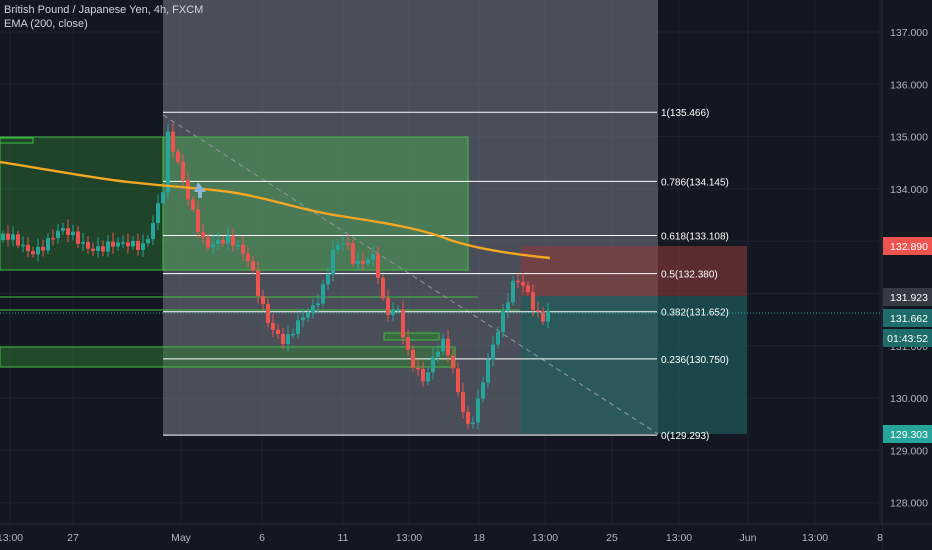 This screenshot has width=932, height=550. Describe the element at coordinates (228, 357) in the screenshot. I see `support-zone-lower` at that location.